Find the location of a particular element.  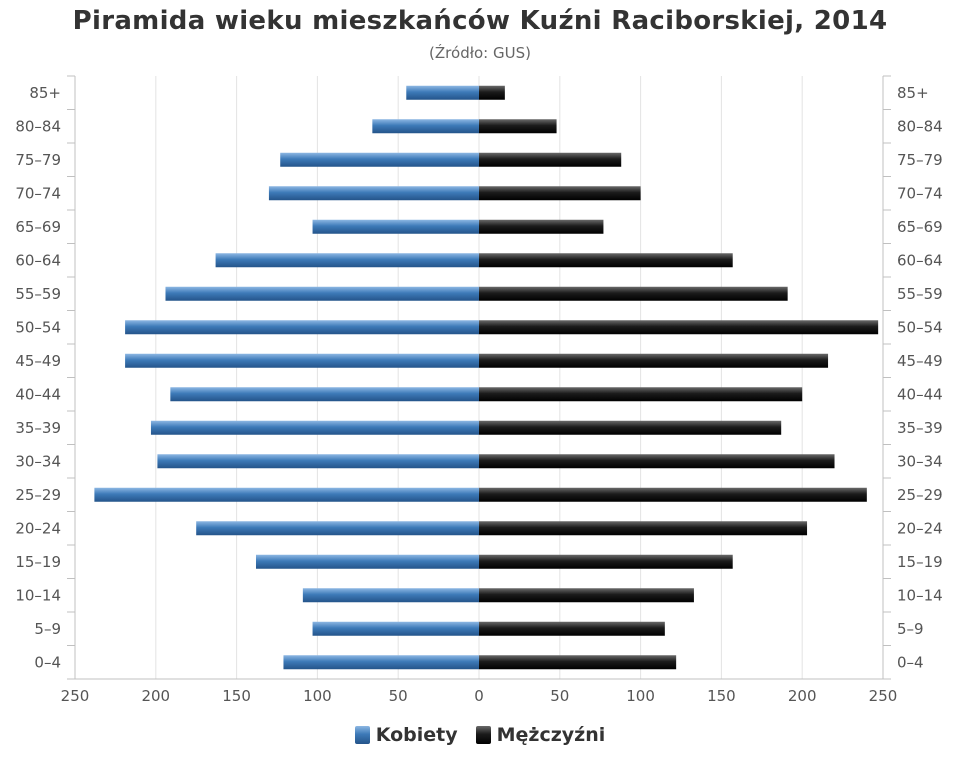

y-tick-label-left: 10–14 is located at coordinates (38, 595).